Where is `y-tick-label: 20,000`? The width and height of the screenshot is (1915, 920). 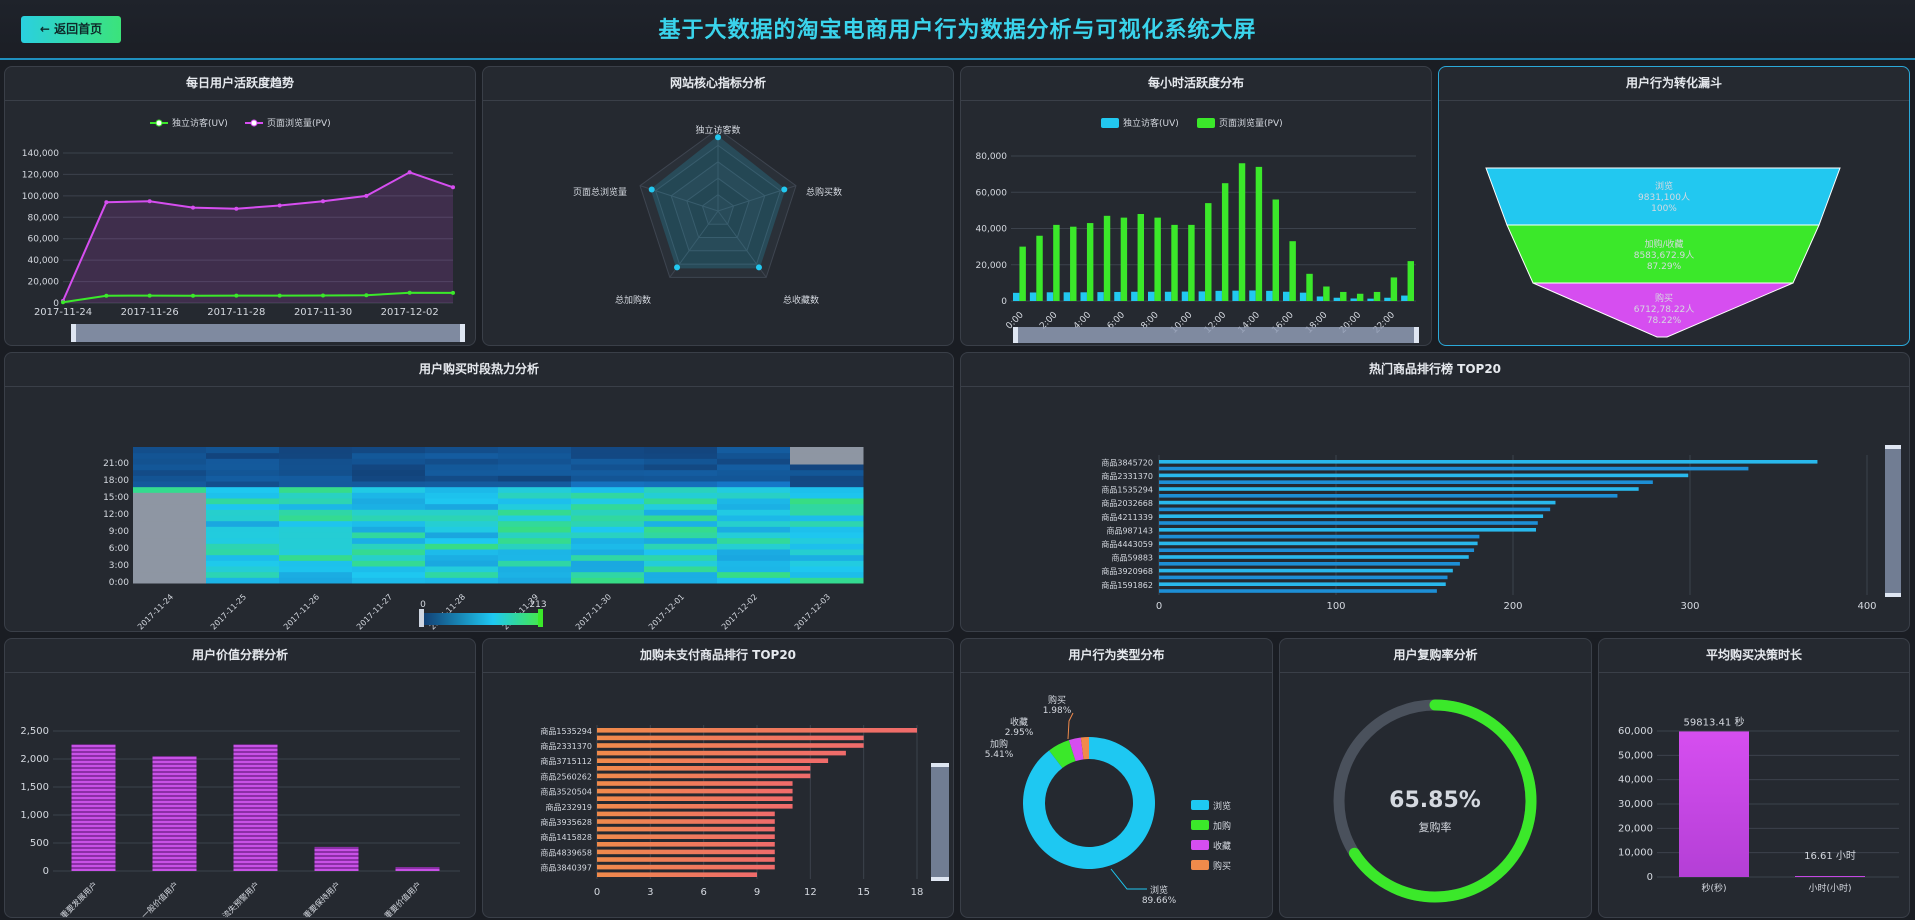 y-tick-label: 20,000 is located at coordinates (44, 283).